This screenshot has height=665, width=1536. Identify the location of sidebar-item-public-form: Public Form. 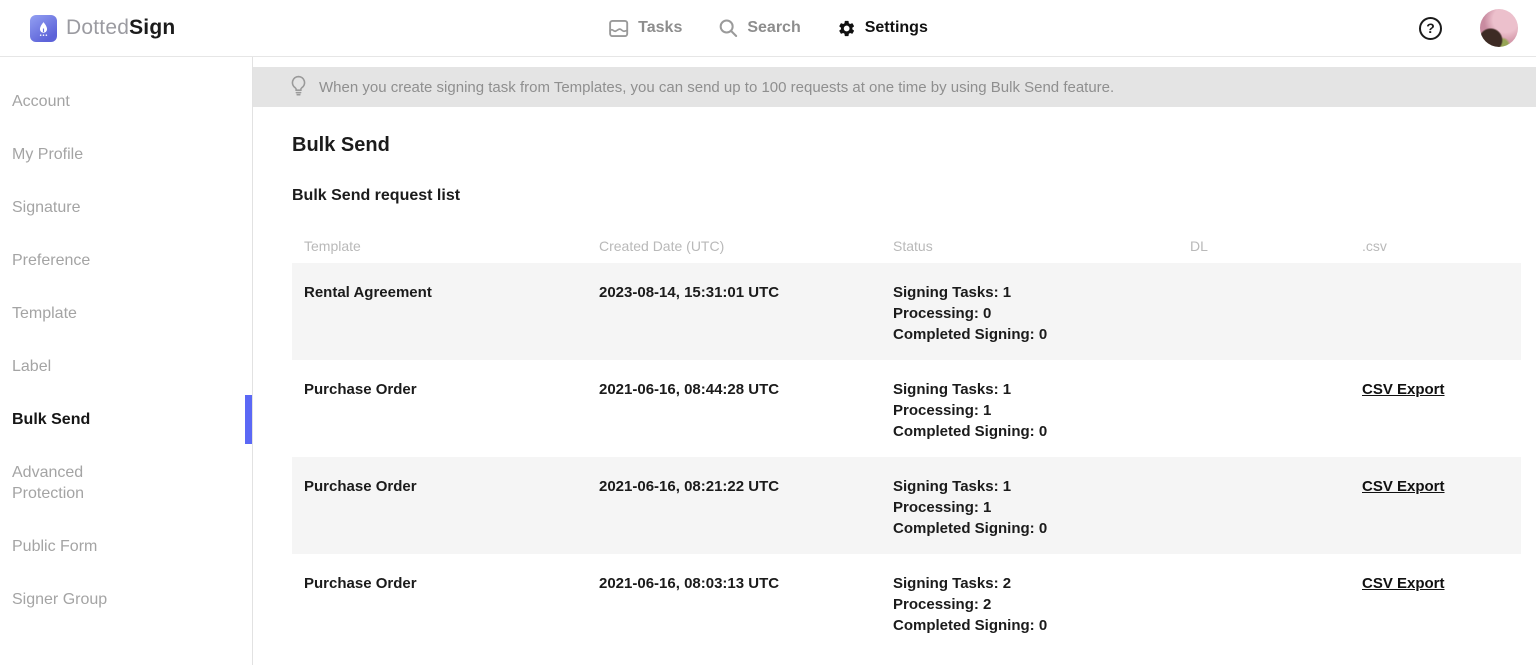
(126, 546).